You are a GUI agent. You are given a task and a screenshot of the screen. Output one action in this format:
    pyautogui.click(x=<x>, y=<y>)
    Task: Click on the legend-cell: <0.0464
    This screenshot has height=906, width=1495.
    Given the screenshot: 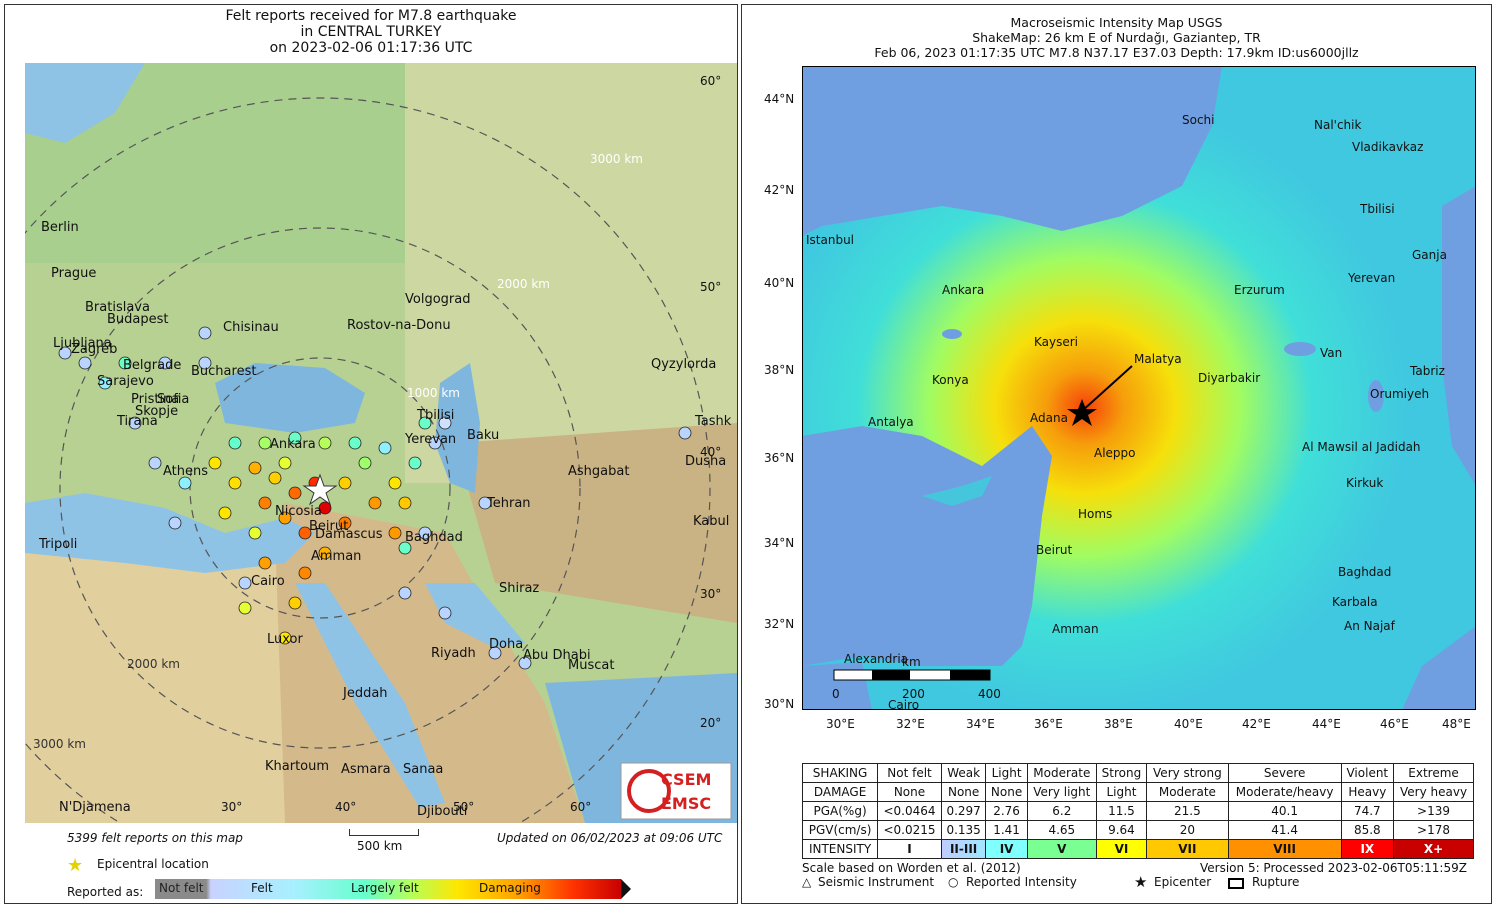 What is the action you would take?
    pyautogui.click(x=909, y=811)
    